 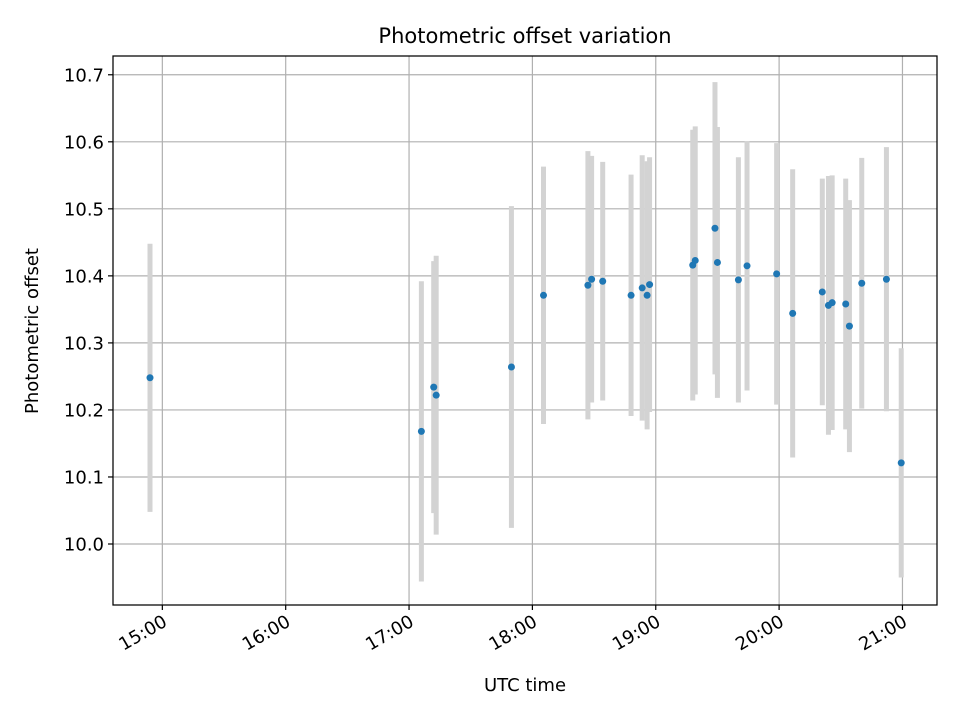 What do you see at coordinates (524, 36) in the screenshot?
I see `chart-title: Photometric offset variation` at bounding box center [524, 36].